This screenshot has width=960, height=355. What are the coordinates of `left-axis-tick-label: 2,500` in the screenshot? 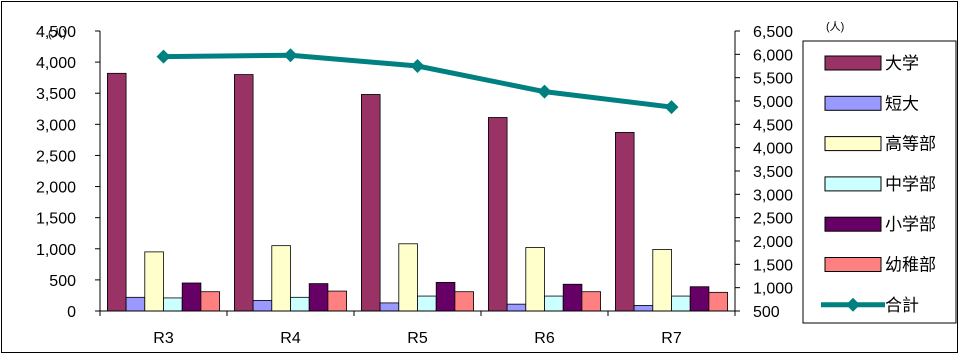 It's located at (56, 156).